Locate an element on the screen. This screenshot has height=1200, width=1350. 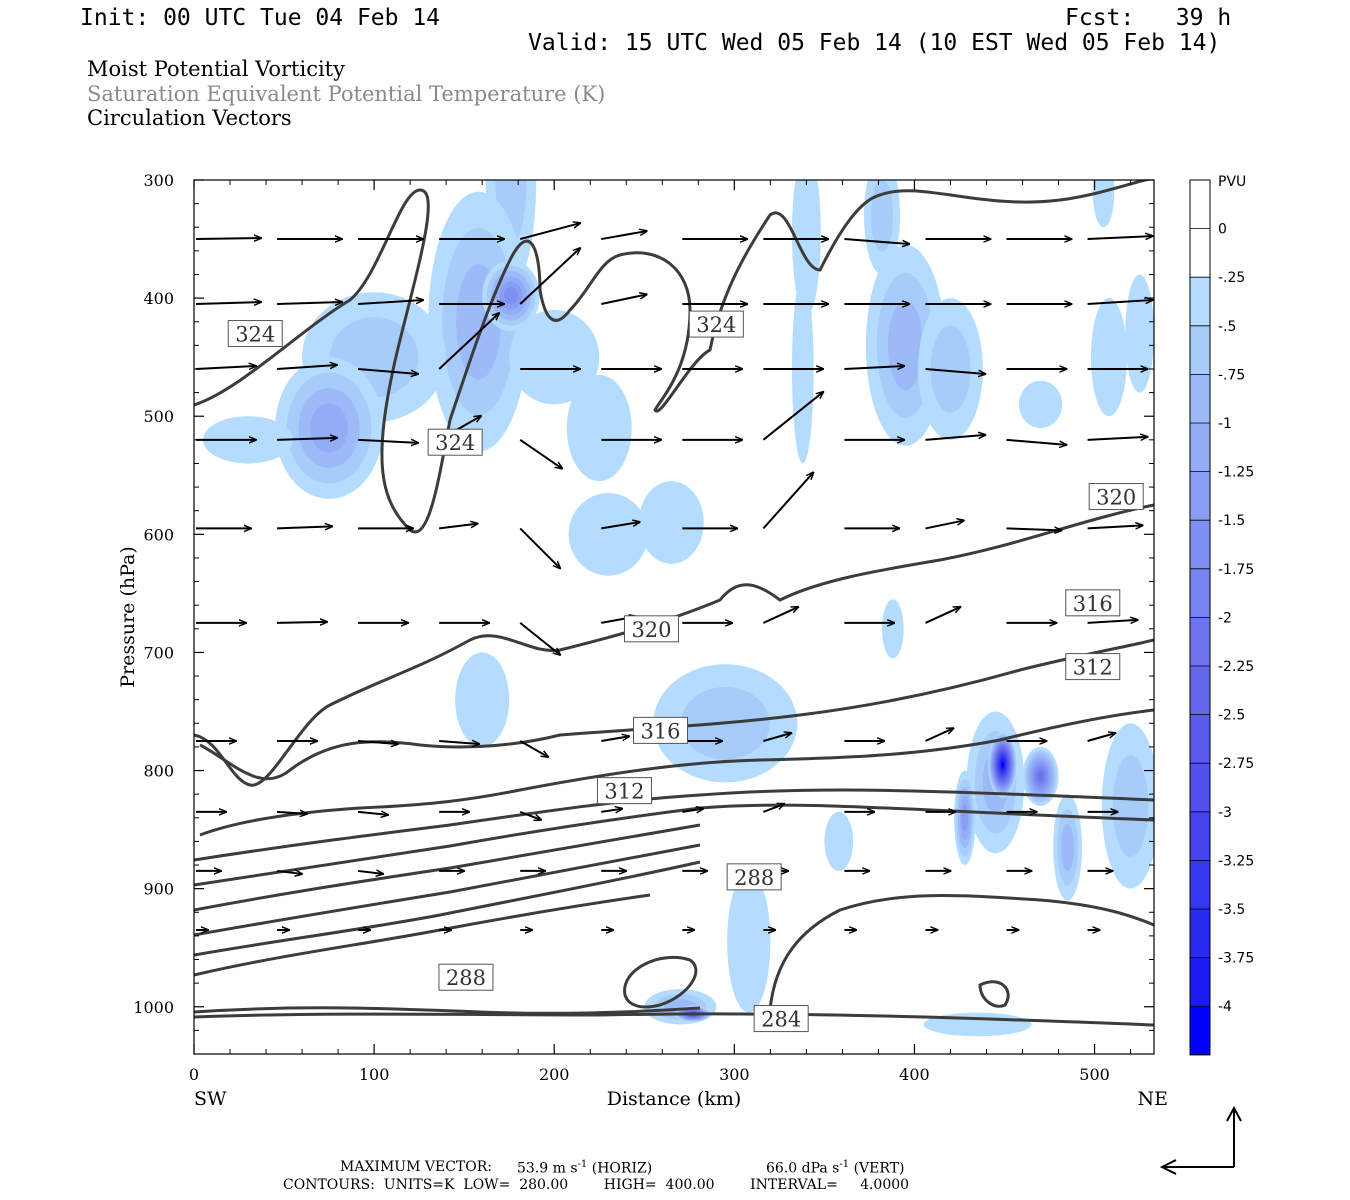
max-vector-horiz: 53.9 m s-1 (HORIZ) is located at coordinates (585, 1168).